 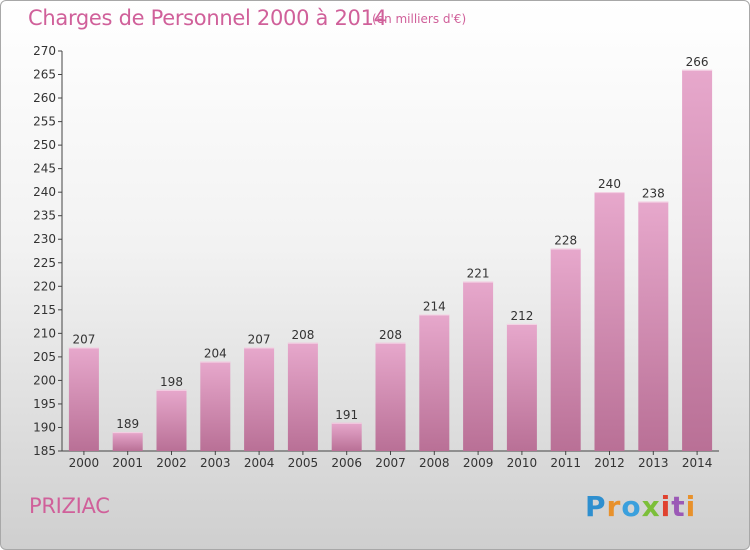 I want to click on proxiti-logo: Proxiti, so click(x=640, y=506).